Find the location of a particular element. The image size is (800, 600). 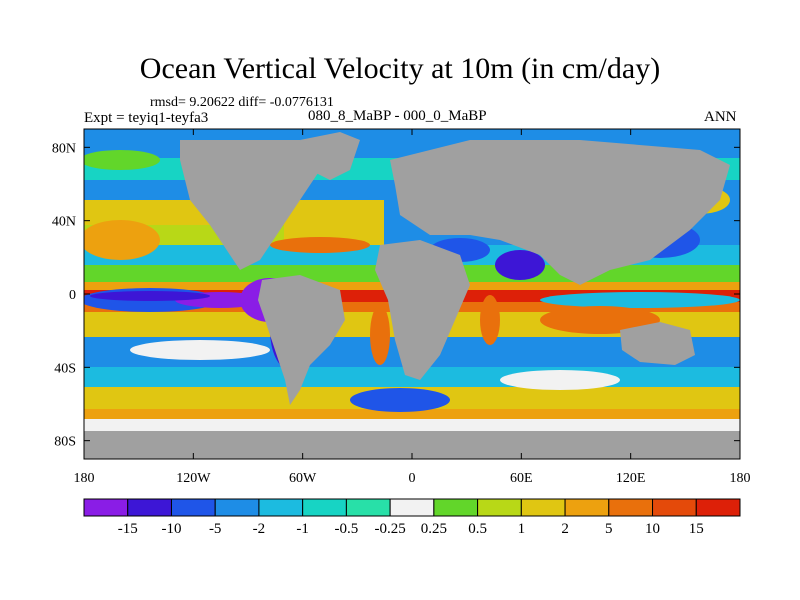

longitude-labels: 180 120W 60W 0 60E 120E 180 is located at coordinates (412, 478).